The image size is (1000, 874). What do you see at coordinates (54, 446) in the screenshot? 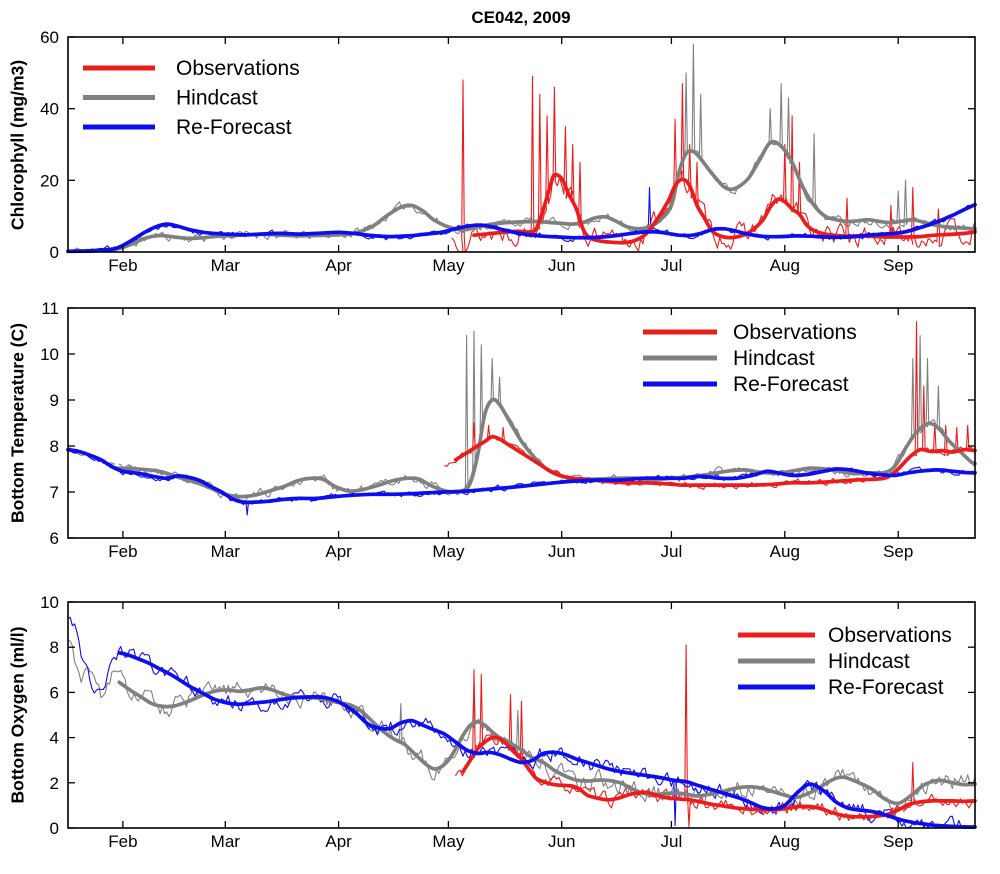
I see `temperature-ytick-label: 8` at bounding box center [54, 446].